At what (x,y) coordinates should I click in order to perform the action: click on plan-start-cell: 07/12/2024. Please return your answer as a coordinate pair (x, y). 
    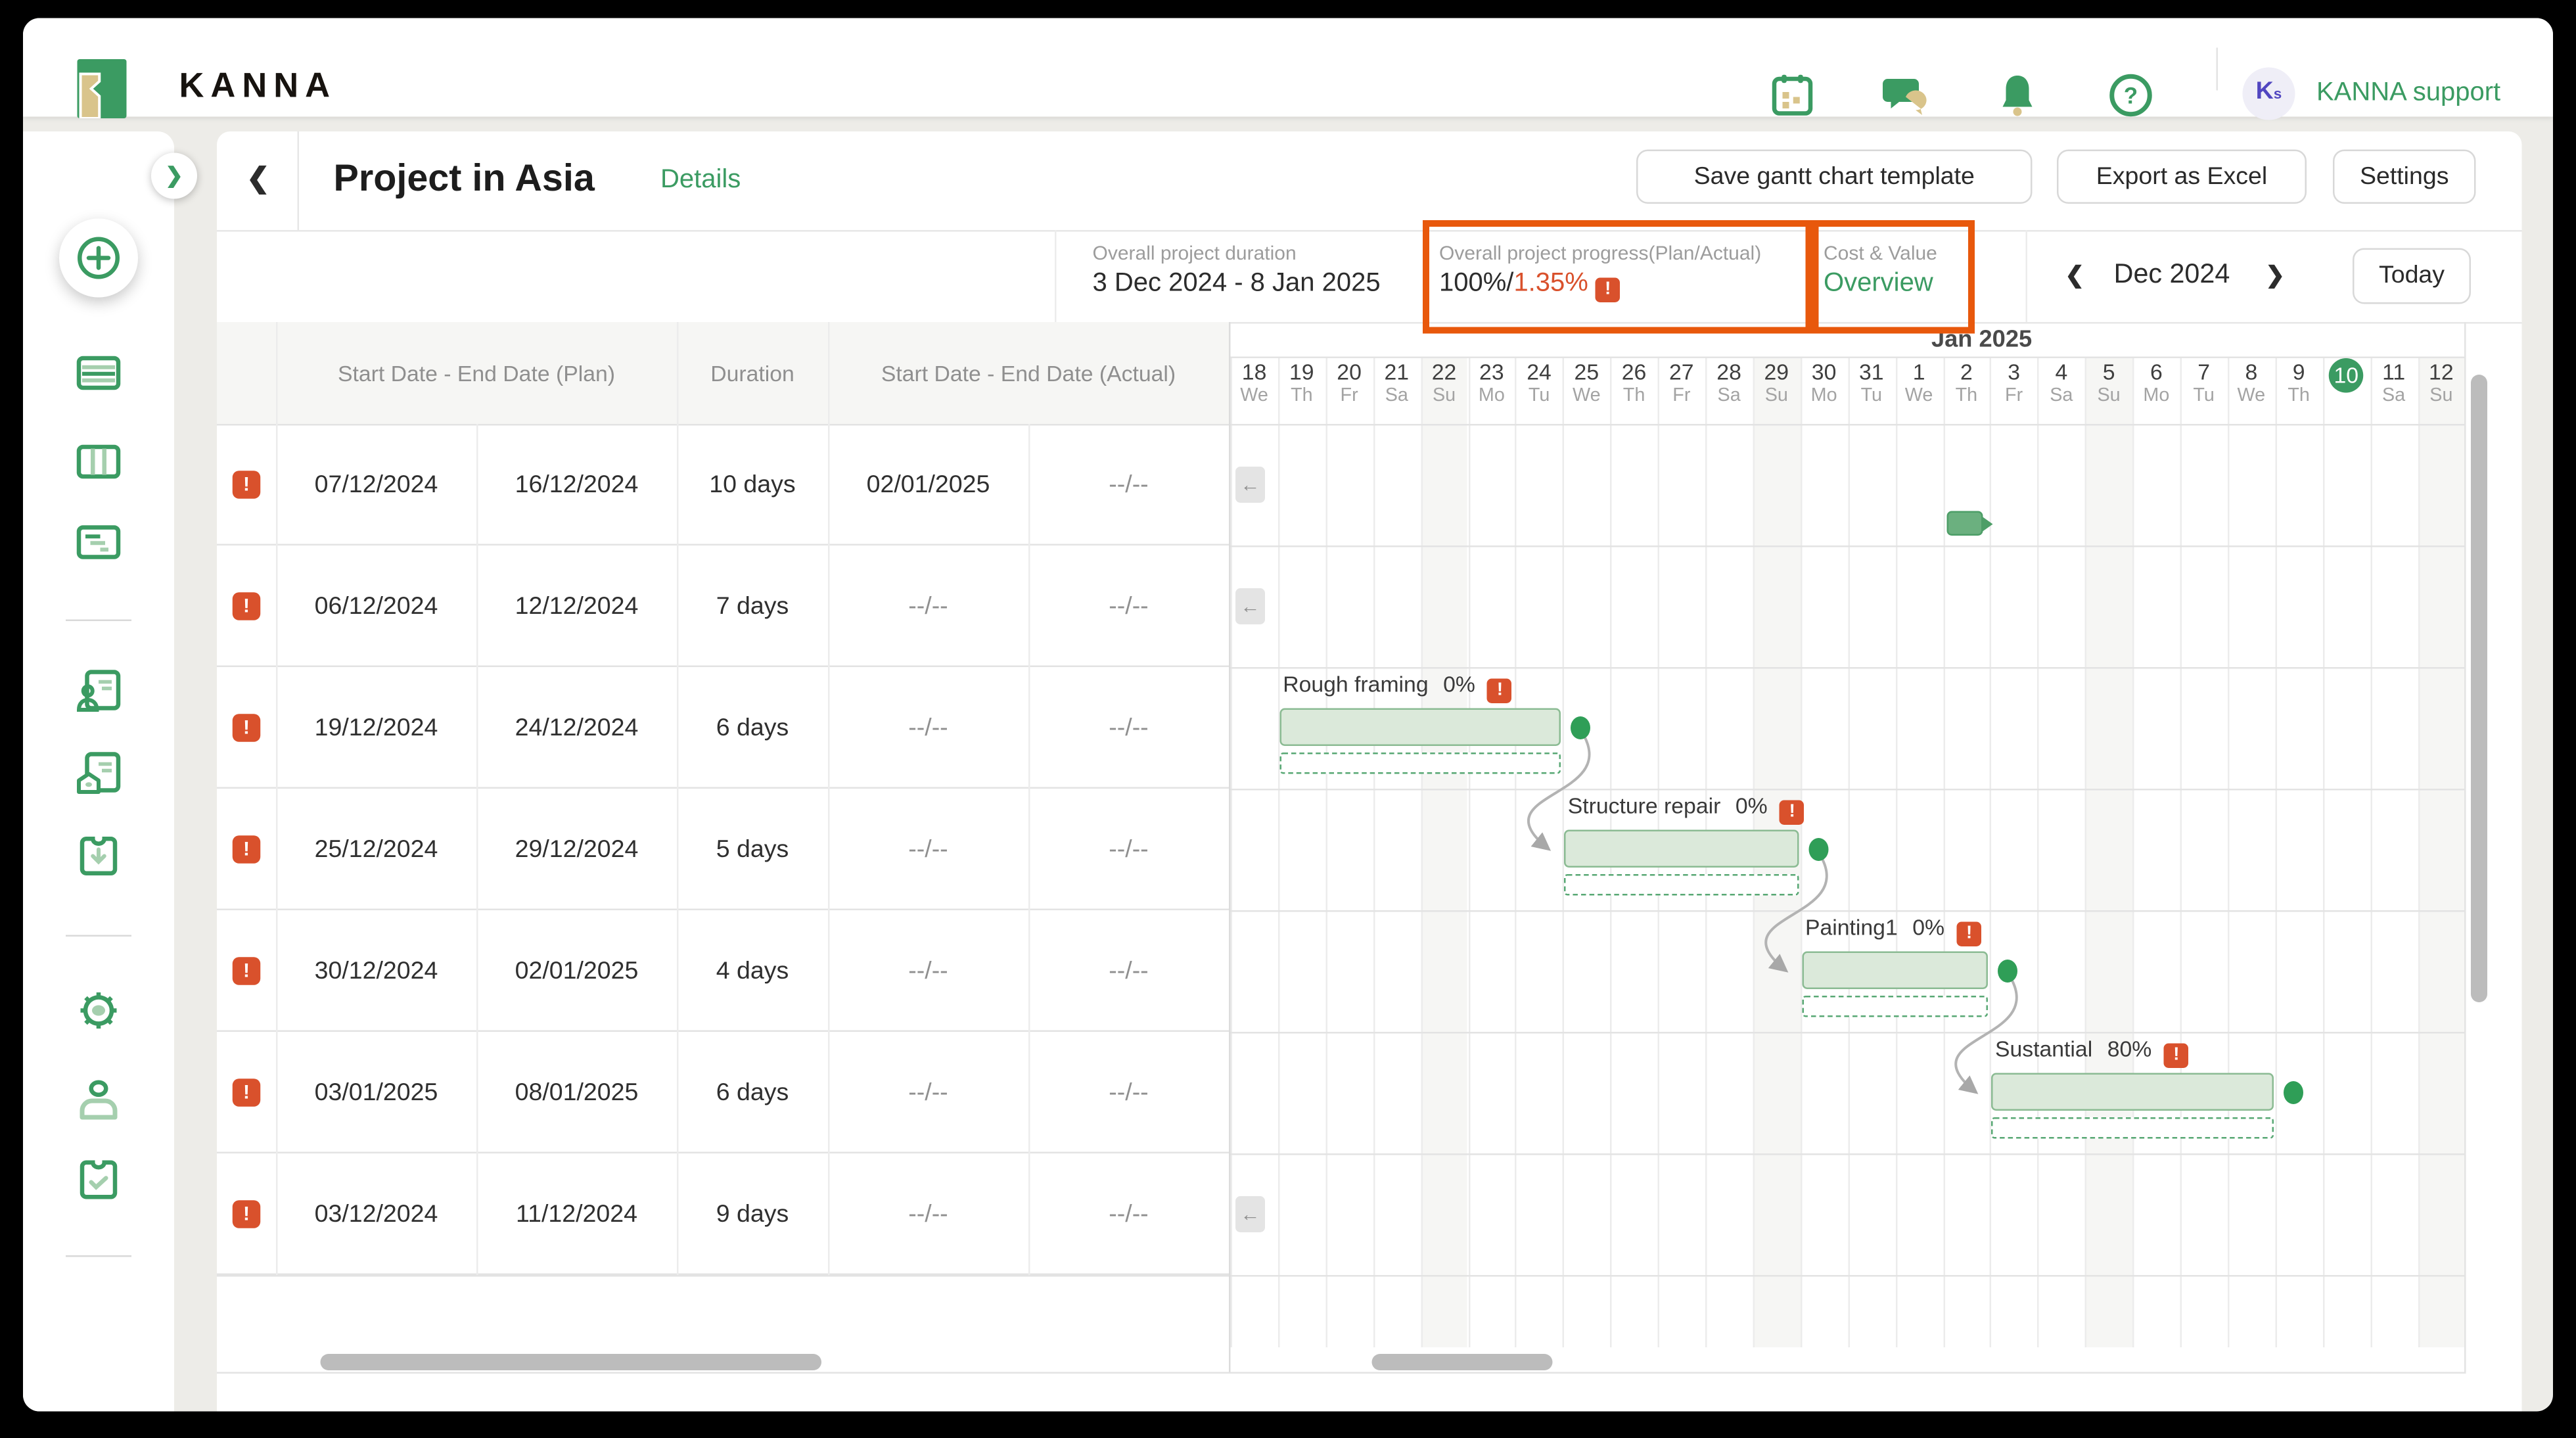
    Looking at the image, I should click on (376, 485).